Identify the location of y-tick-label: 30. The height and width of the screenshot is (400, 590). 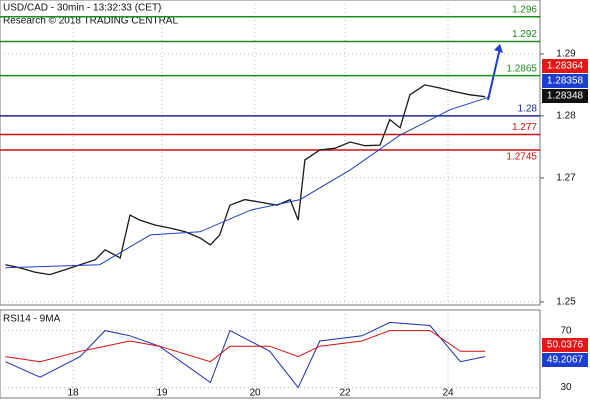
(566, 387).